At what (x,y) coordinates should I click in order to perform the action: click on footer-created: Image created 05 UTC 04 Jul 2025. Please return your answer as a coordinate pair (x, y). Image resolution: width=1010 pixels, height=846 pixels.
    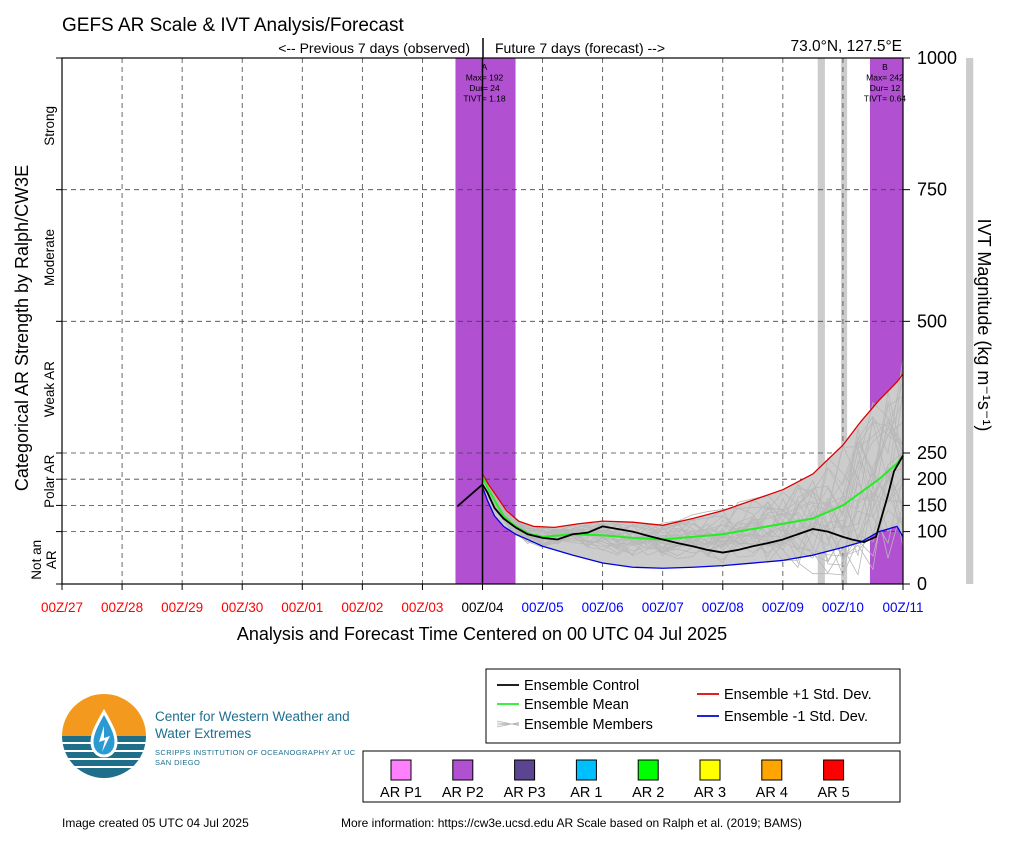
    Looking at the image, I should click on (155, 823).